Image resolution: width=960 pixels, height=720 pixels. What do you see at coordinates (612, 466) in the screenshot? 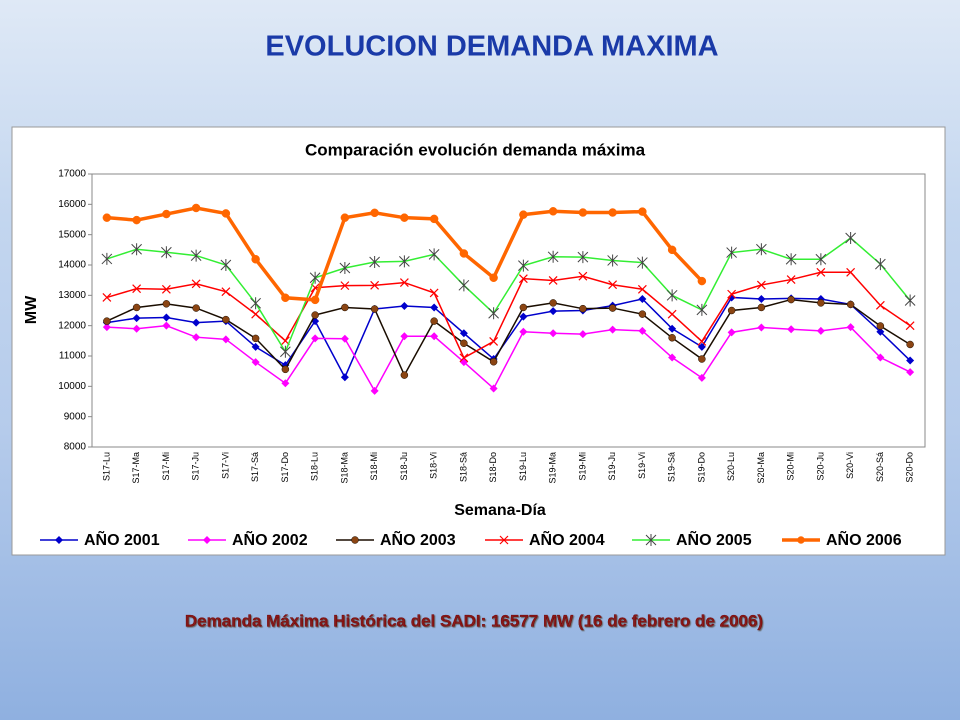
I see `x-tick-label: S19-Ju` at bounding box center [612, 466].